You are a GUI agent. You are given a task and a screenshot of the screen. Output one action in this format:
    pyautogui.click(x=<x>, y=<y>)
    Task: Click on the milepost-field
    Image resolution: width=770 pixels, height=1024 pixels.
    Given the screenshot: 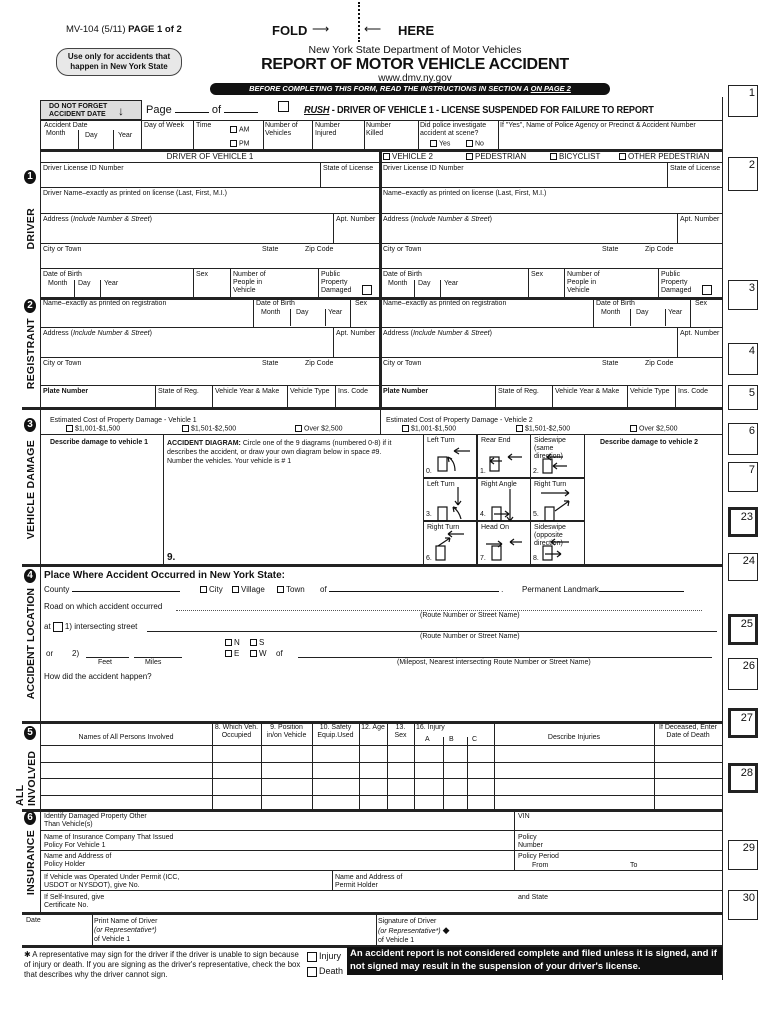 What is the action you would take?
    pyautogui.click(x=505, y=657)
    